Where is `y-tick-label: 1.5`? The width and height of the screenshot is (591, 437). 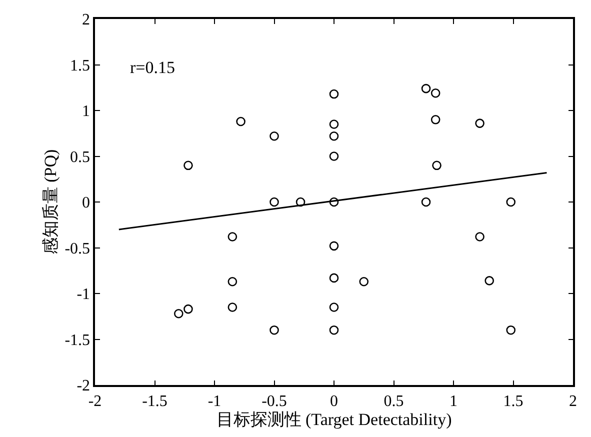
y-tick-label: 1.5 is located at coordinates (80, 65).